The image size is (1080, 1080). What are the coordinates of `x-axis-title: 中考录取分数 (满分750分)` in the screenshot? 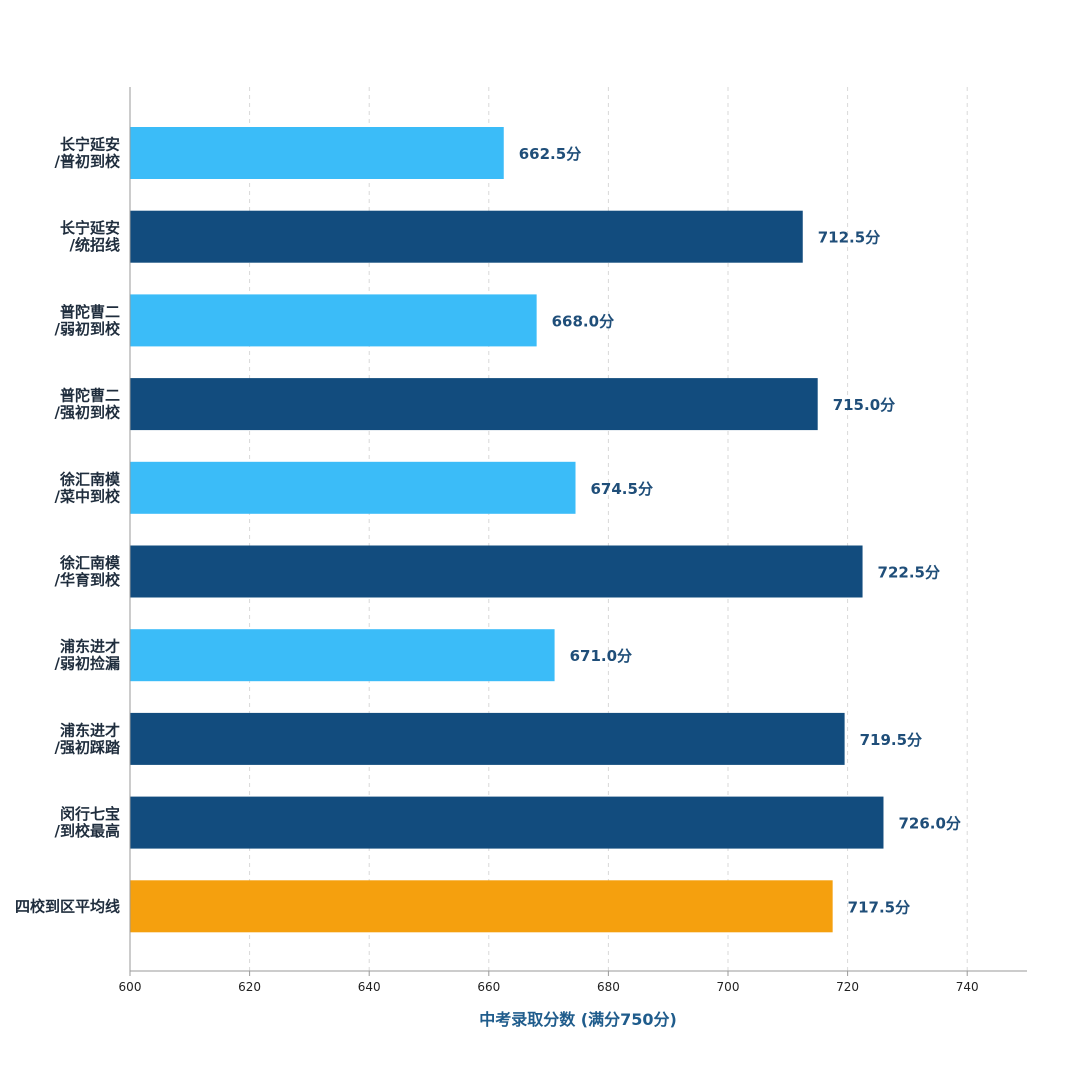 It's located at (578, 1019).